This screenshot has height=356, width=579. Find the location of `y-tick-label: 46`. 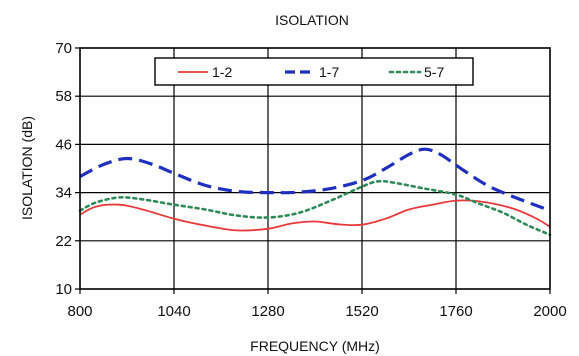

y-tick-label: 46 is located at coordinates (63, 144).